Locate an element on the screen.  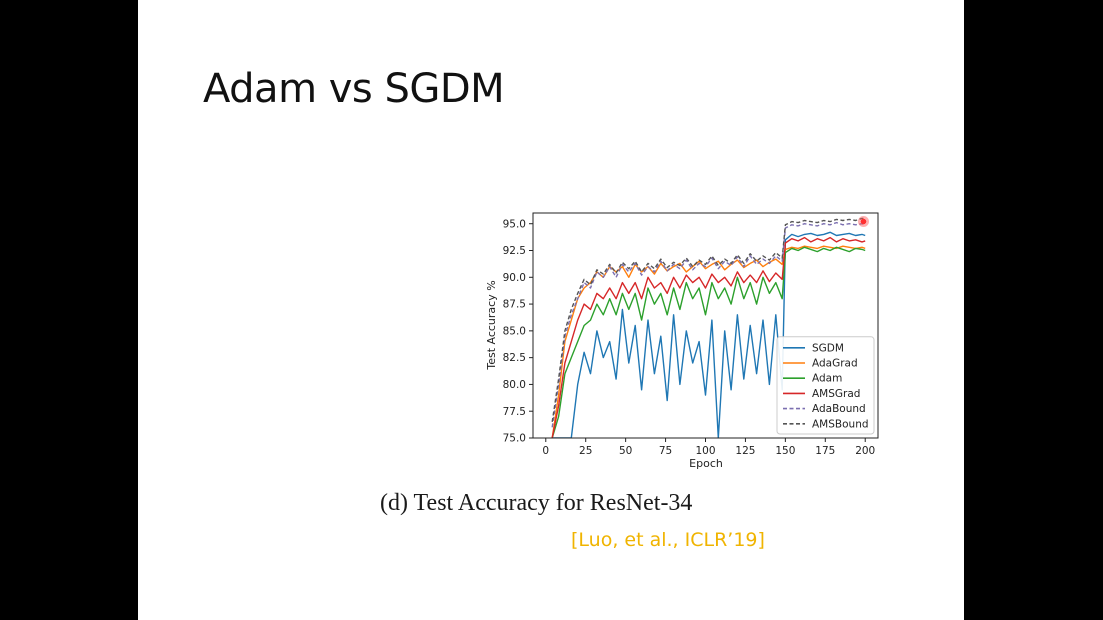
plot-marks is located at coordinates (708, 327).